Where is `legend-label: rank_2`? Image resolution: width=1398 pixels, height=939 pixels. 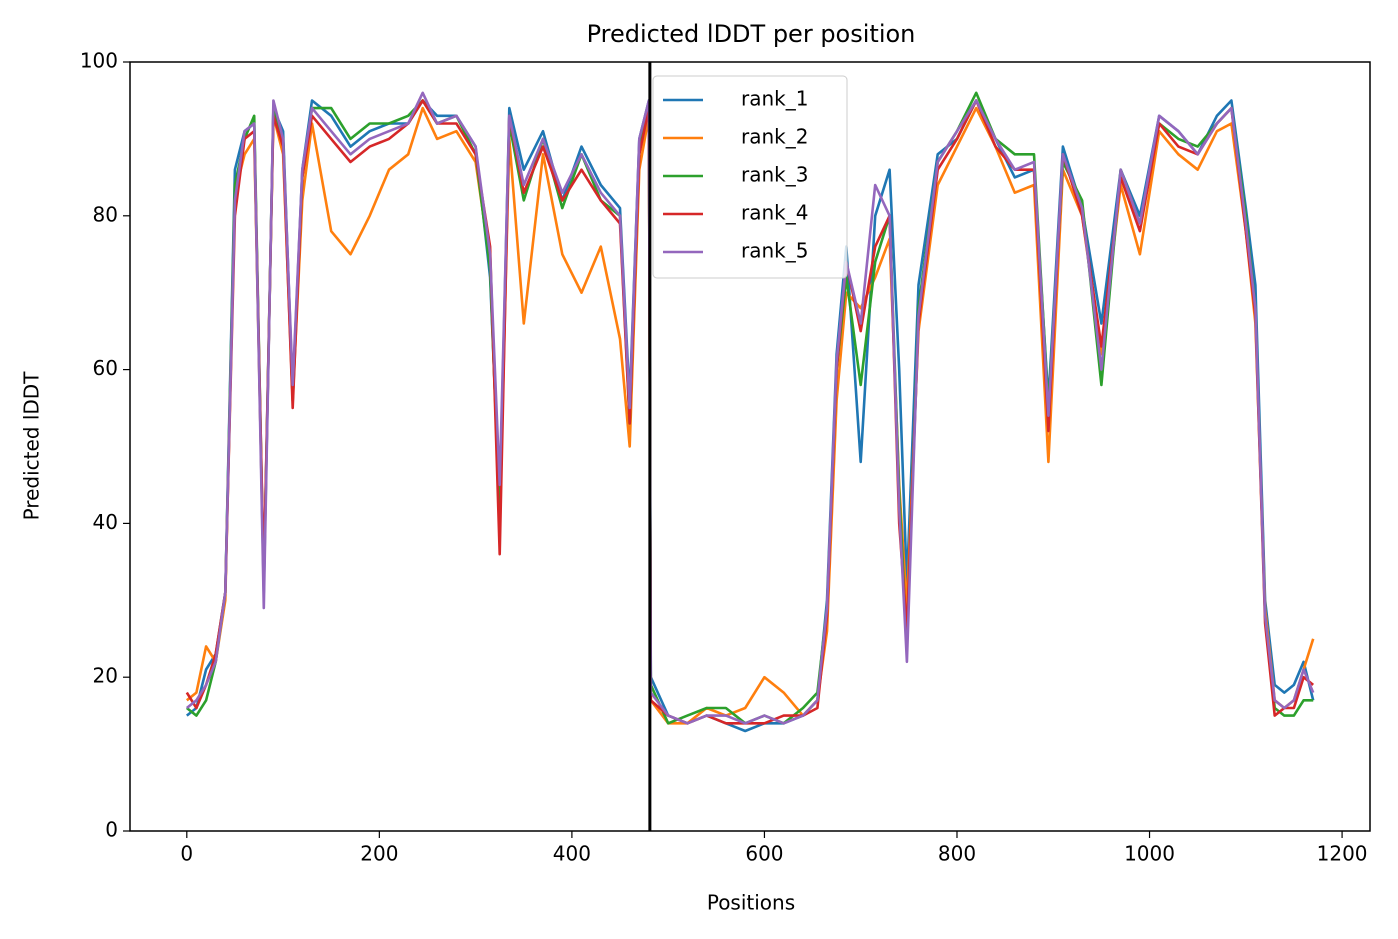
legend-label: rank_2 is located at coordinates (774, 137).